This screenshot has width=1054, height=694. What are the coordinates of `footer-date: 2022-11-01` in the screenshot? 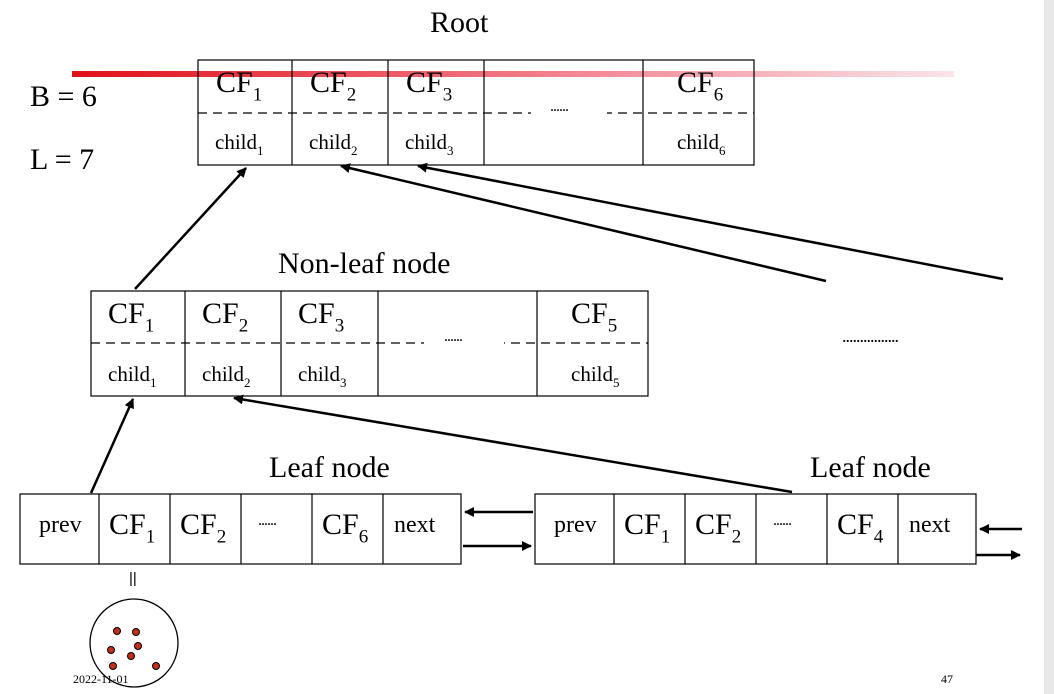 It's located at (101, 679).